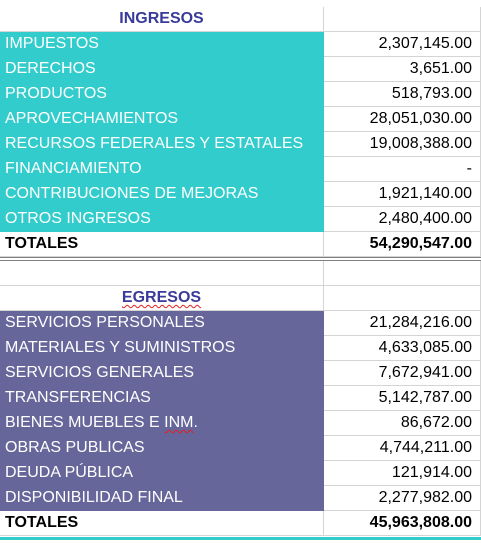 This screenshot has width=481, height=544. I want to click on table-row: BIENES MUEBLES E INM. 86,672.00, so click(240, 423).